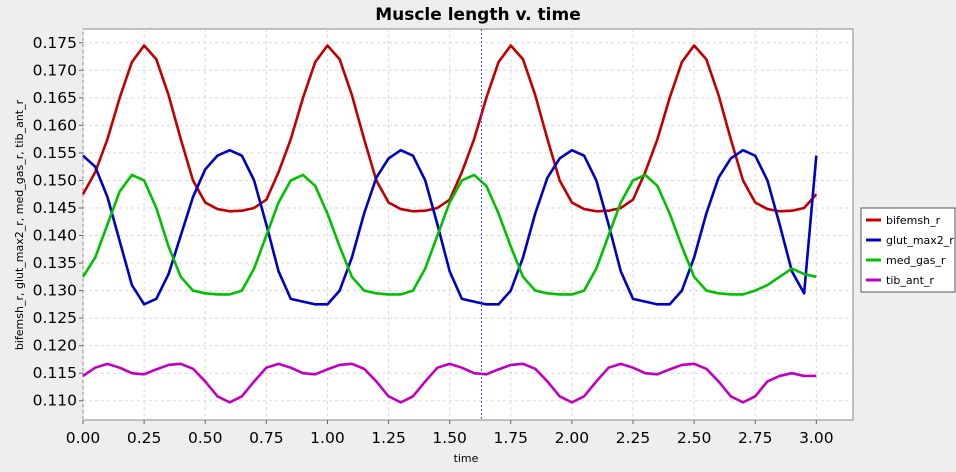 The width and height of the screenshot is (956, 472). I want to click on x-tick-label: 0.75, so click(266, 438).